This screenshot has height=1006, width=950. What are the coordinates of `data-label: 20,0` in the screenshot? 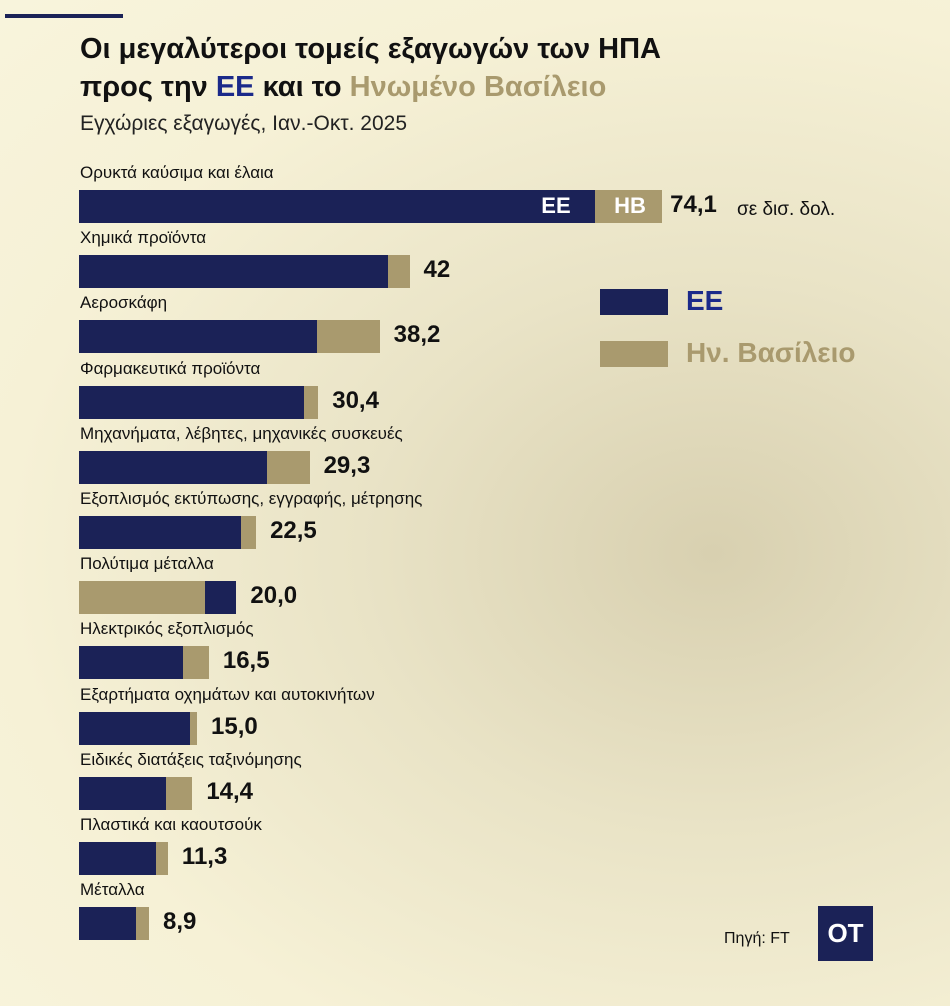 It's located at (274, 596).